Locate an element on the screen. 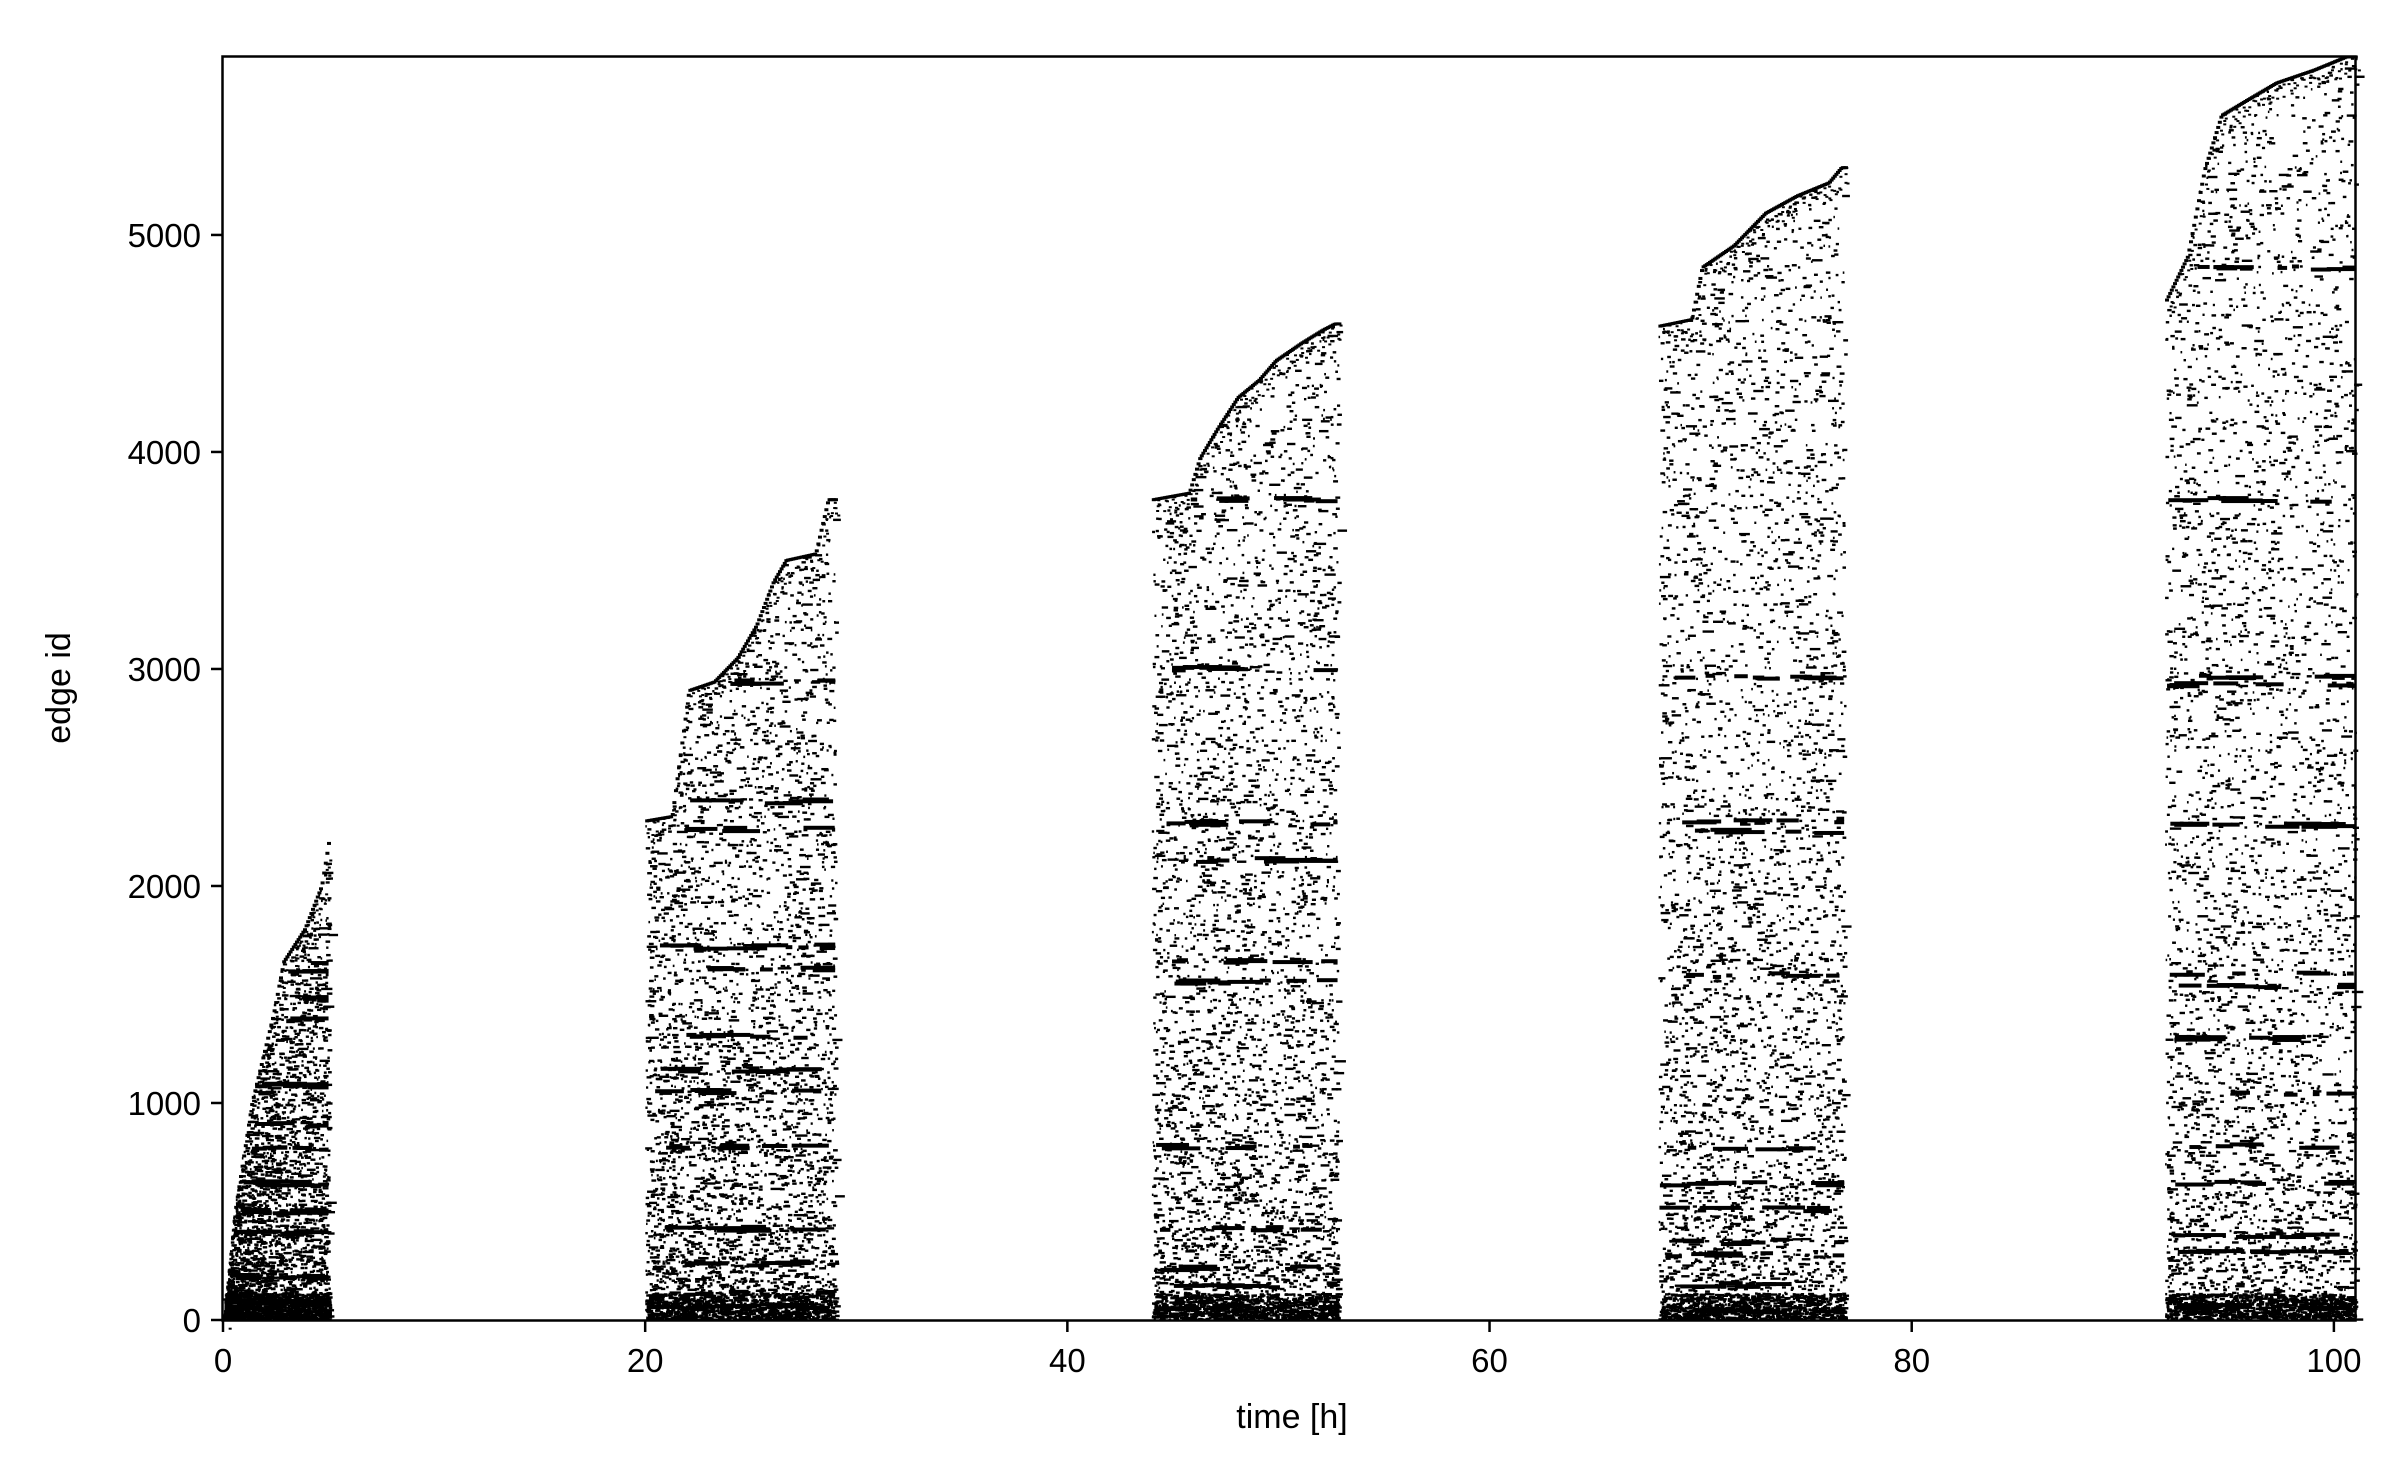 The height and width of the screenshot is (1475, 2400). persistent-edge-event is located at coordinates (320, 1300).